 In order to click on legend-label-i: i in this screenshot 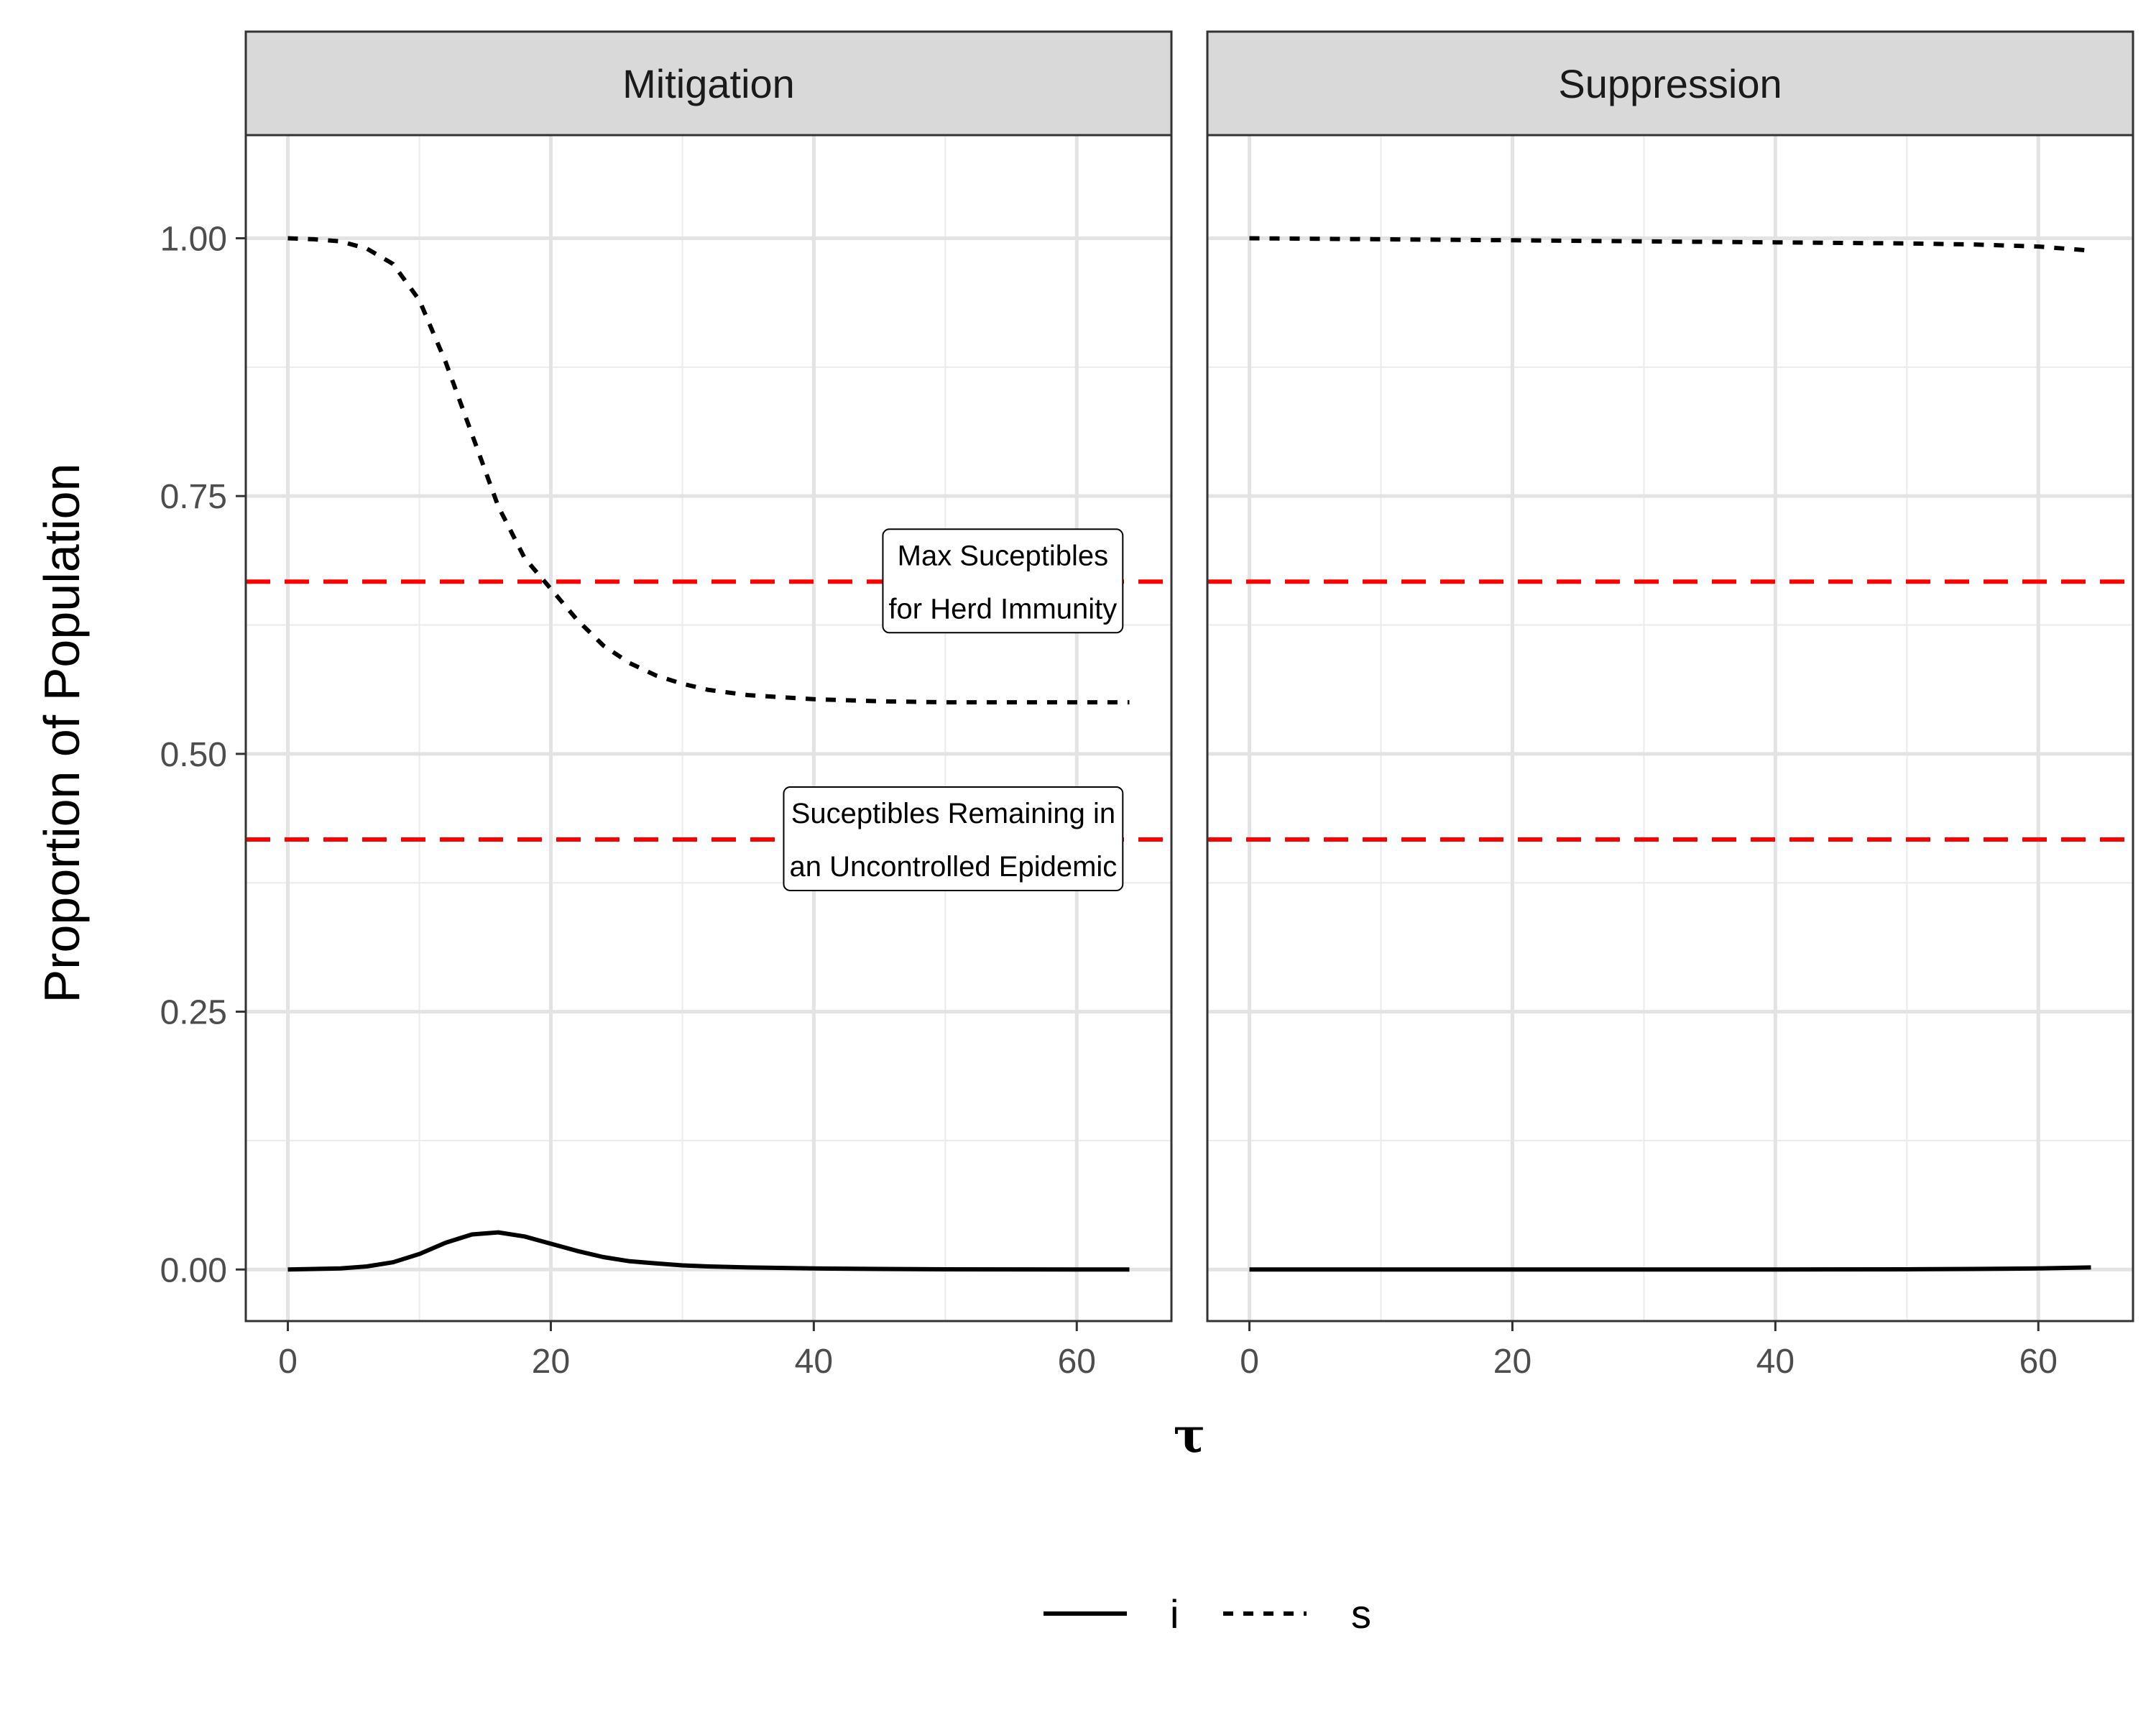, I will do `click(1174, 1614)`.